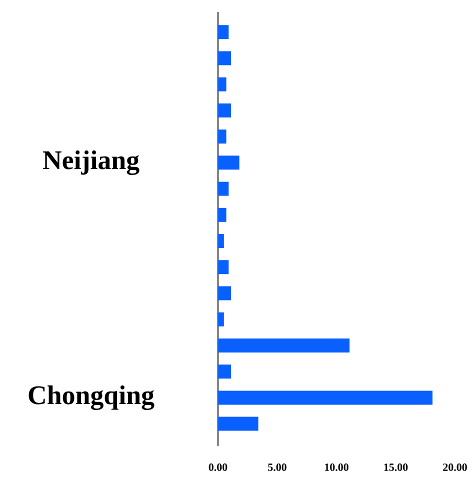 The width and height of the screenshot is (472, 479). What do you see at coordinates (91, 397) in the screenshot?
I see `y-tick-label: Chongqing` at bounding box center [91, 397].